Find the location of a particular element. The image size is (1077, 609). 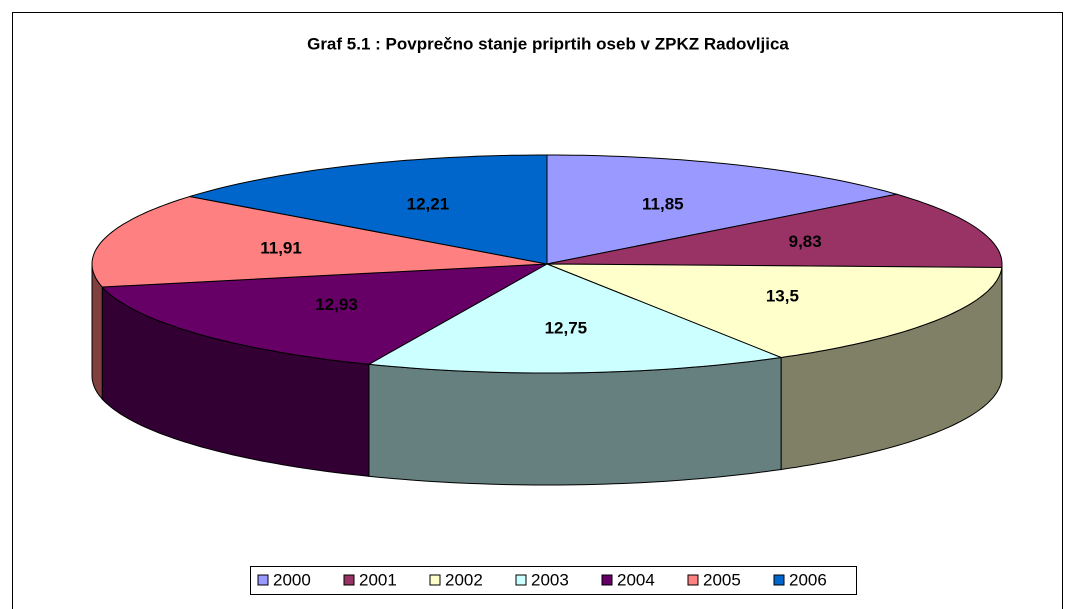

legend-label: 2002 is located at coordinates (464, 579).